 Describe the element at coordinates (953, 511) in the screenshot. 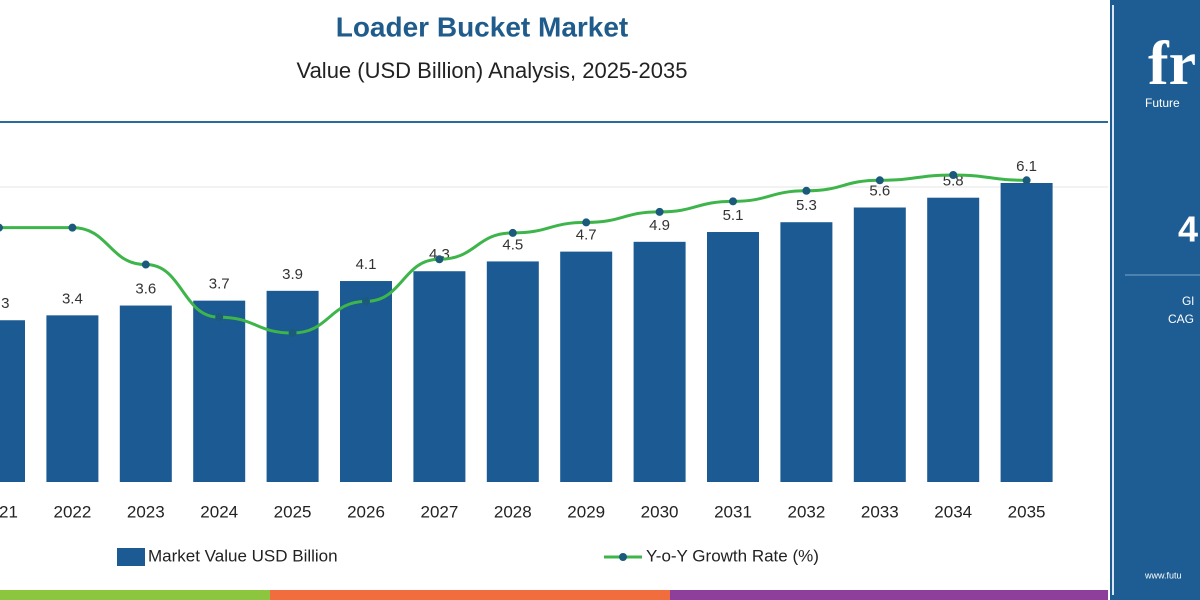

I see `x-tick-label: 2034` at that location.